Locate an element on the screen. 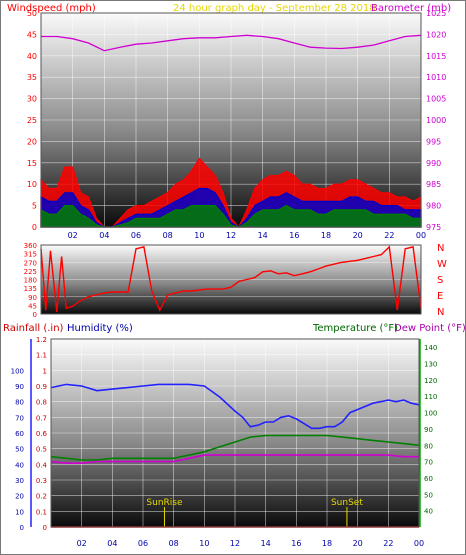 The width and height of the screenshot is (466, 555). direction-tick-label: 360 is located at coordinates (30, 246).